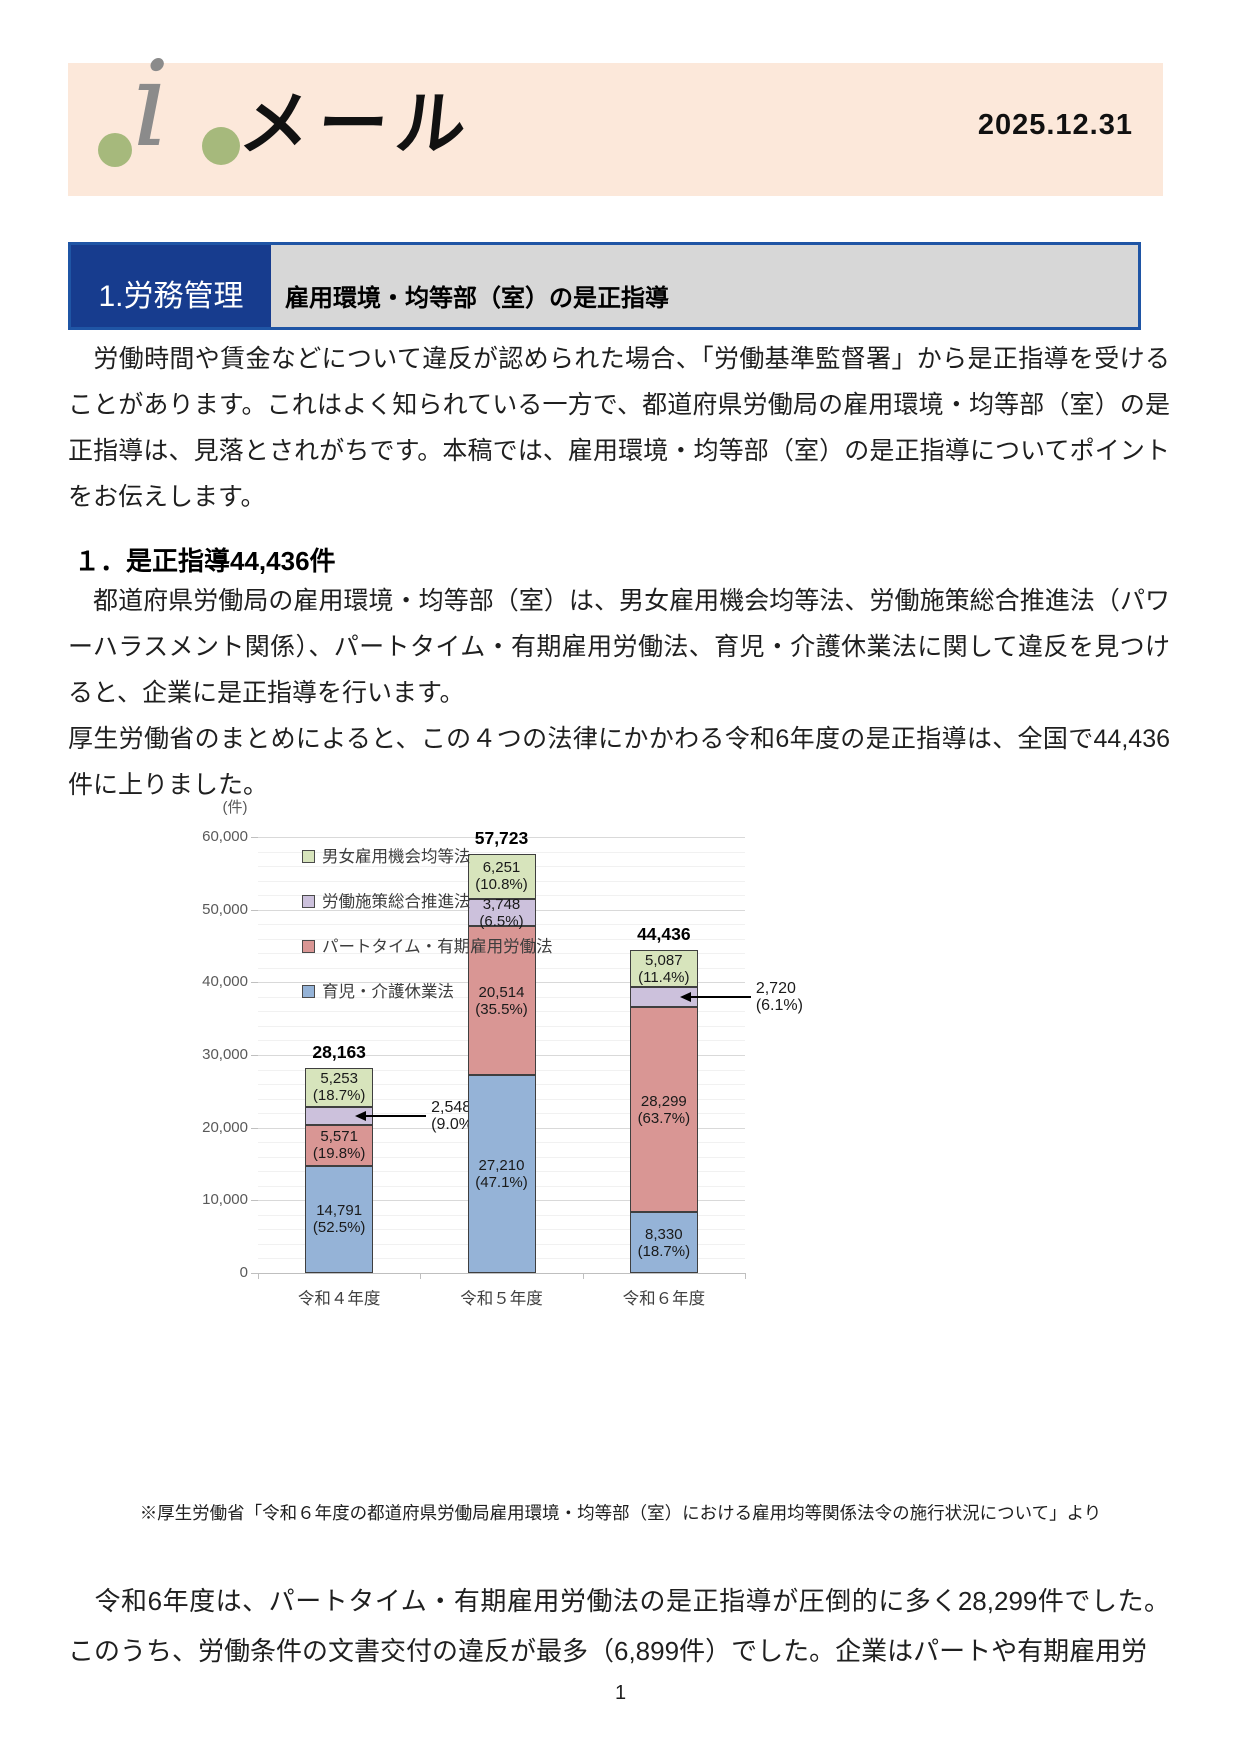 This screenshot has width=1241, height=1755. What do you see at coordinates (357, 123) in the screenshot?
I see `newsletter-title: メール` at bounding box center [357, 123].